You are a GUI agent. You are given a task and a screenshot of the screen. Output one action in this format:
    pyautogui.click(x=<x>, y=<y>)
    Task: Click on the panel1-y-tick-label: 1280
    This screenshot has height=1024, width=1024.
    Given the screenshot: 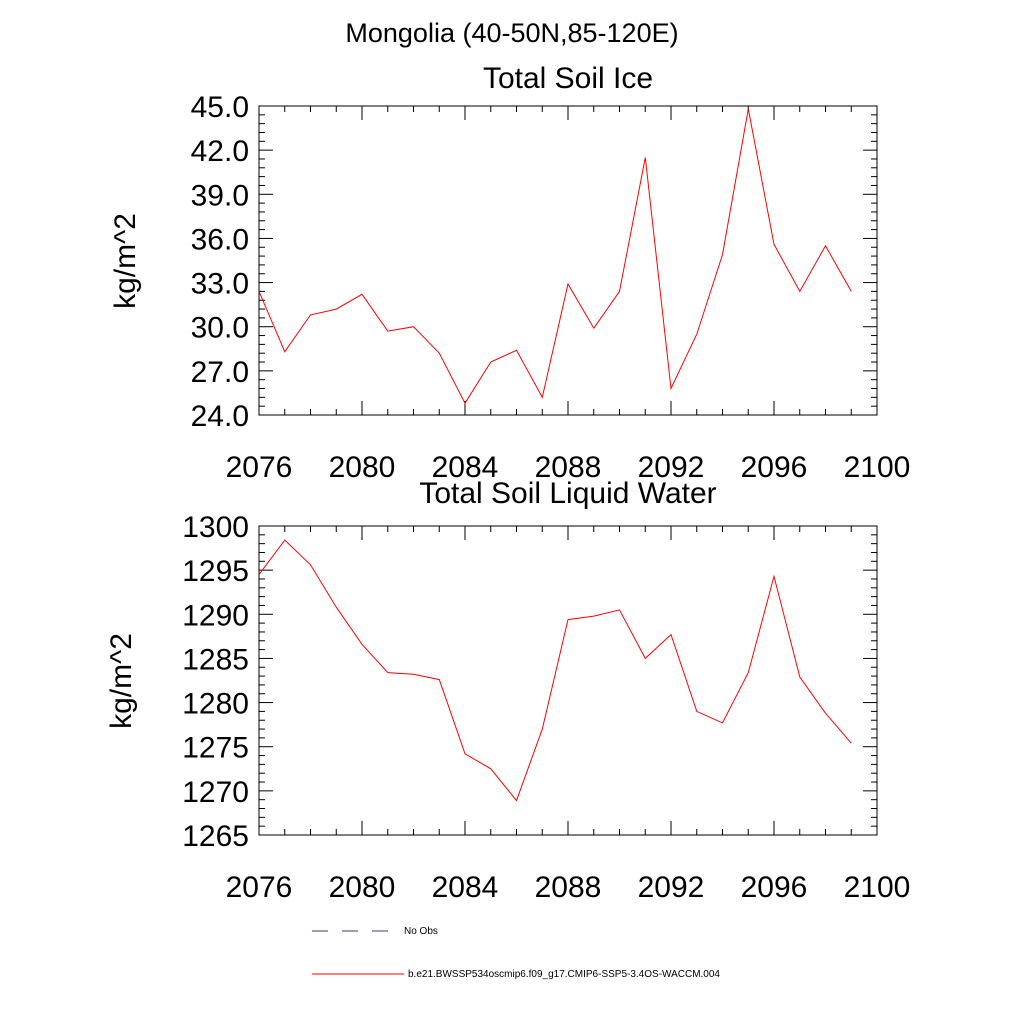 What is the action you would take?
    pyautogui.click(x=215, y=704)
    